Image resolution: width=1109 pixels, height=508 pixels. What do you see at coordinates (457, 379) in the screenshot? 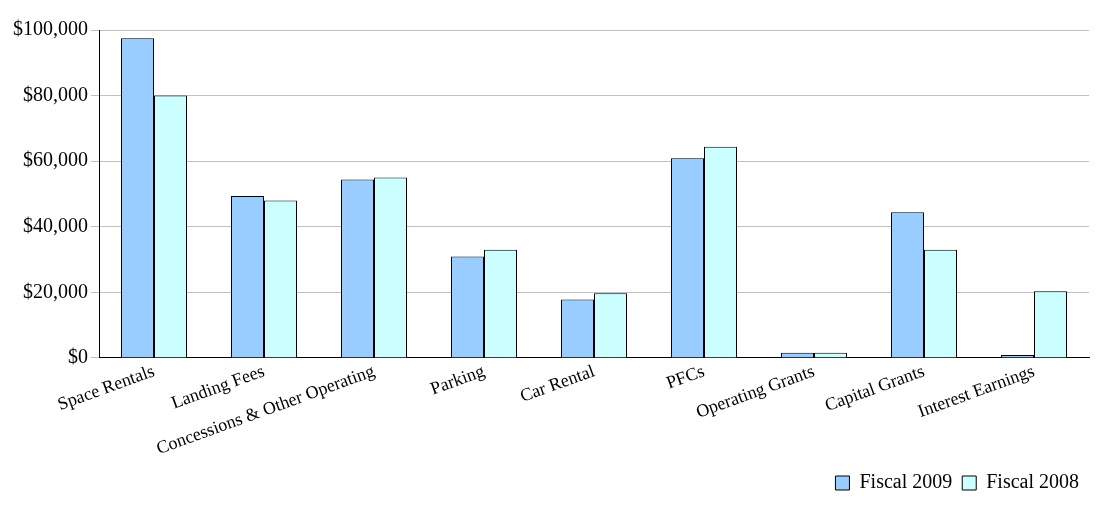
I see `x-tick-label: Parking` at bounding box center [457, 379].